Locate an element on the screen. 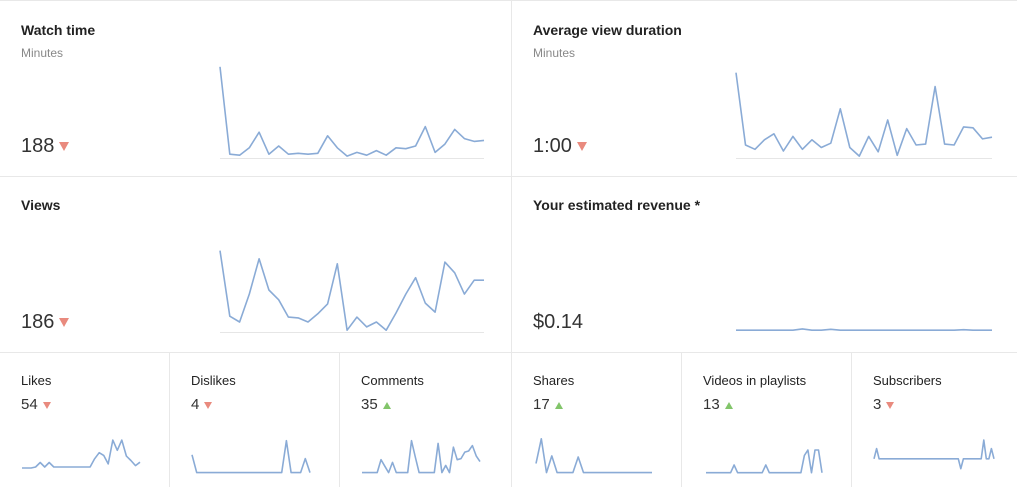 This screenshot has width=1017, height=487. likes-sparkline is located at coordinates (81, 454).